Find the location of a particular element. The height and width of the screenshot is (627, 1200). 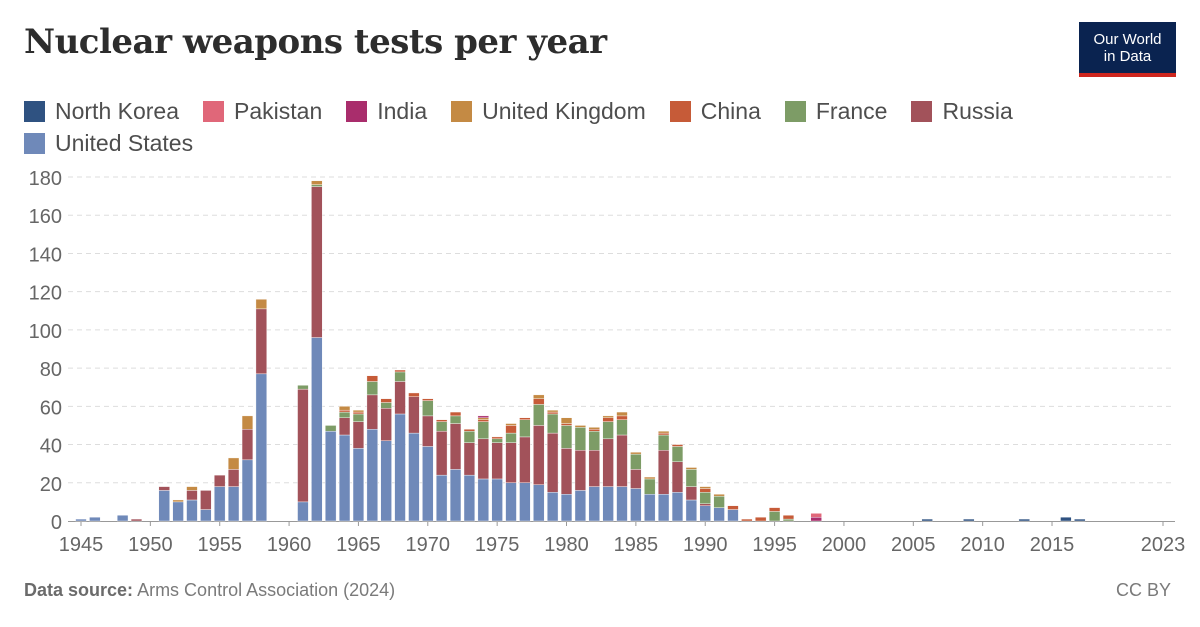

x-tick-label: 1975 is located at coordinates (497, 545).